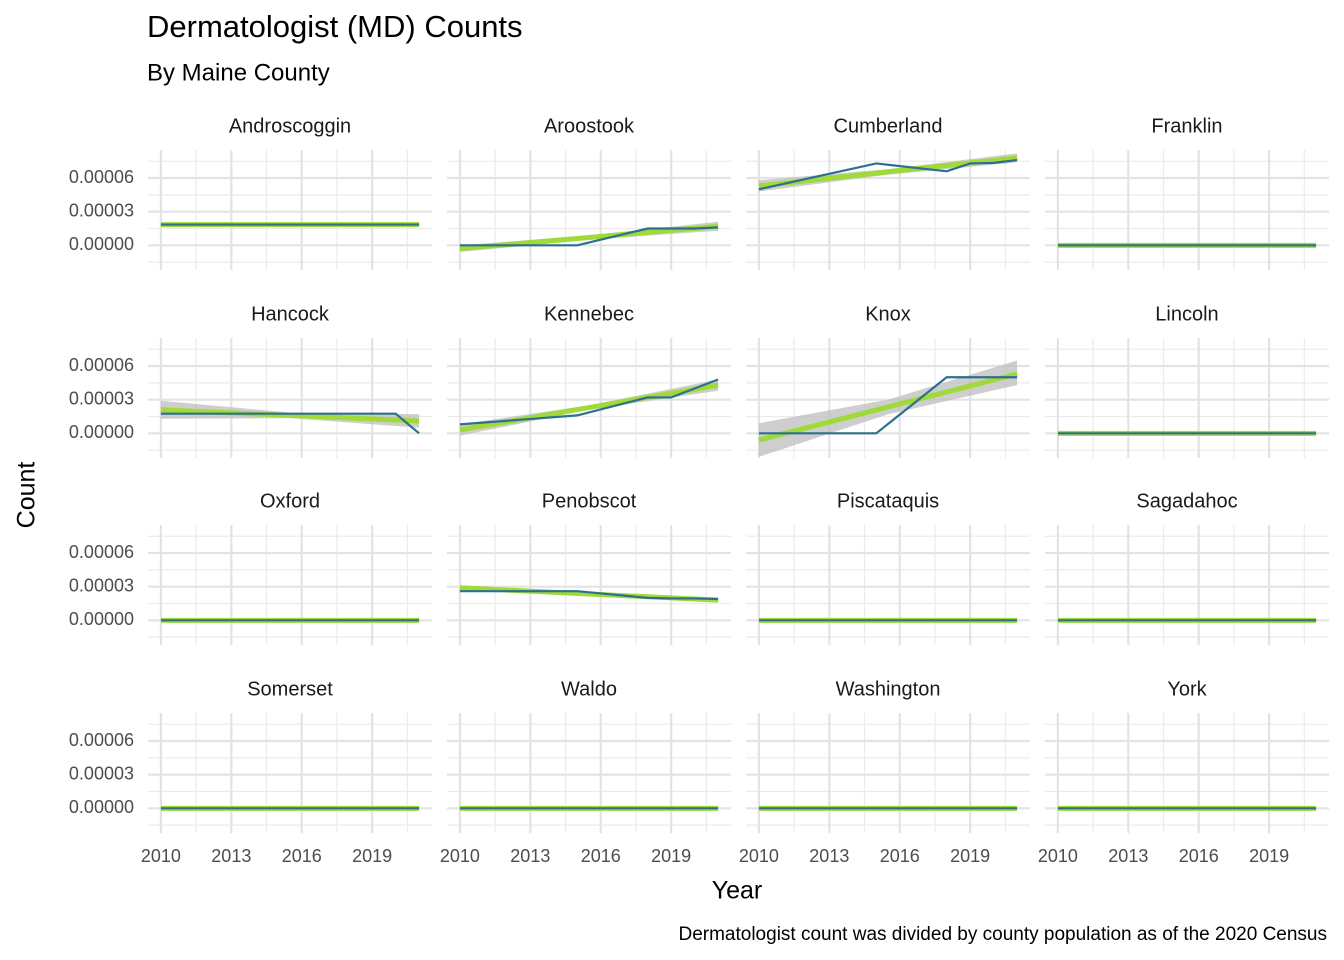  Describe the element at coordinates (27, 495) in the screenshot. I see `y-axis-title: Count` at that location.